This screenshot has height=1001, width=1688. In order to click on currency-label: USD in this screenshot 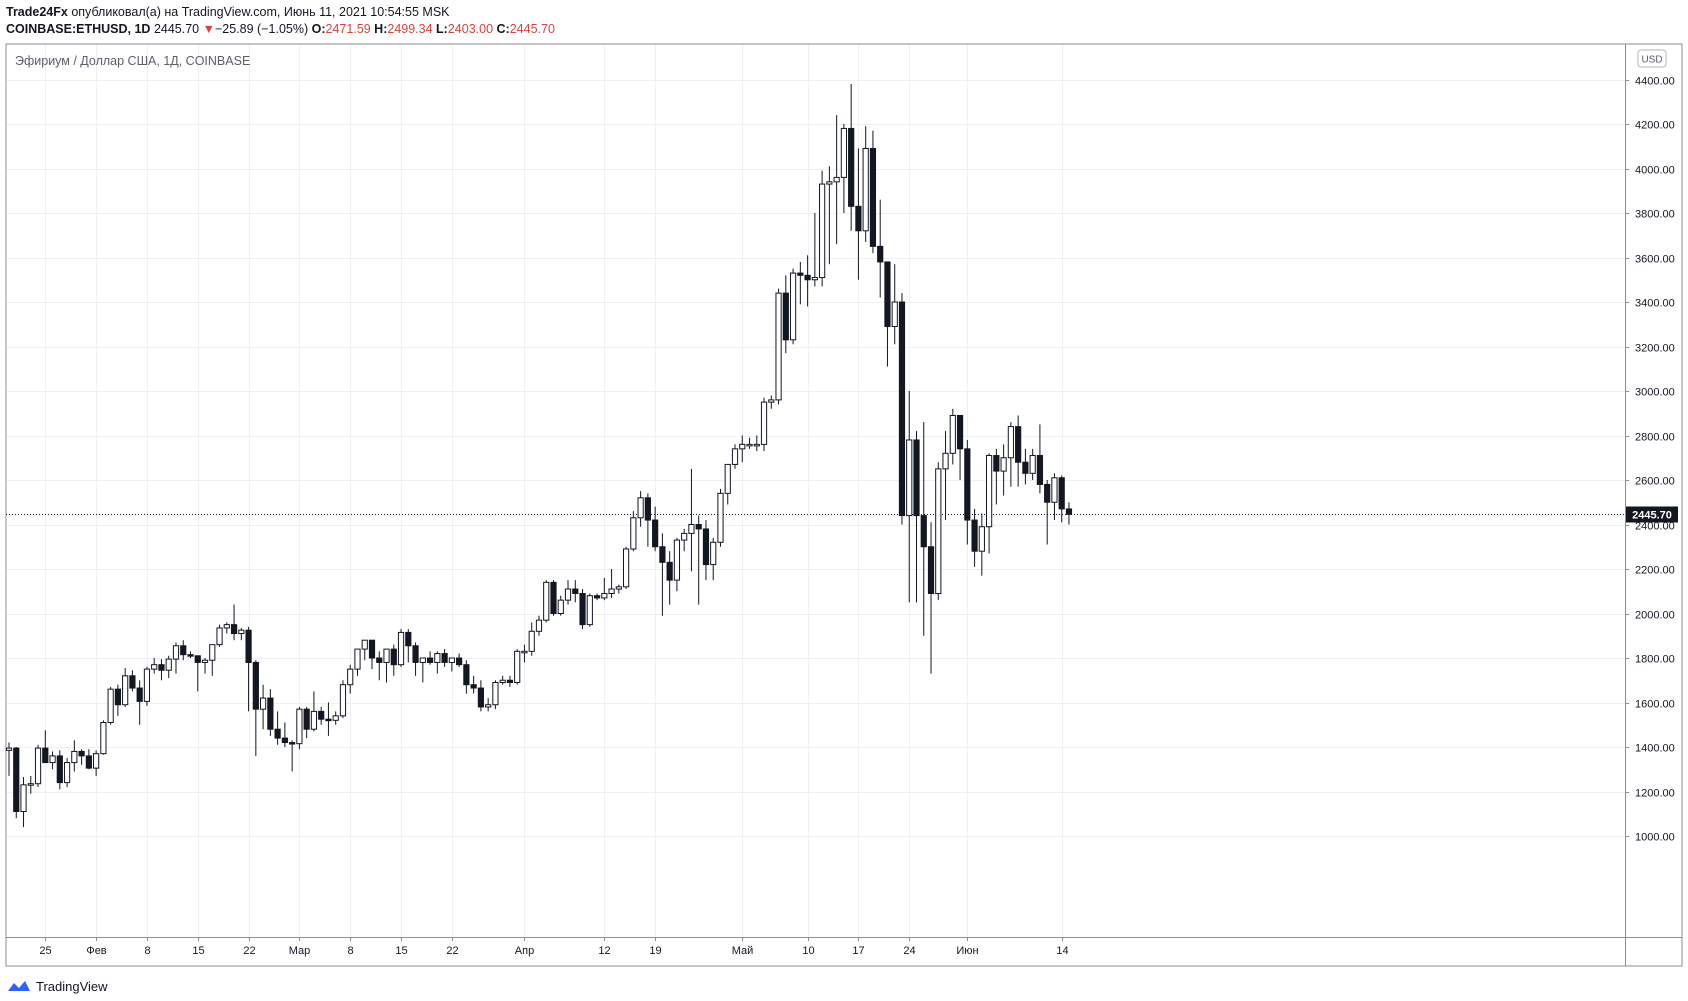, I will do `click(1651, 60)`.